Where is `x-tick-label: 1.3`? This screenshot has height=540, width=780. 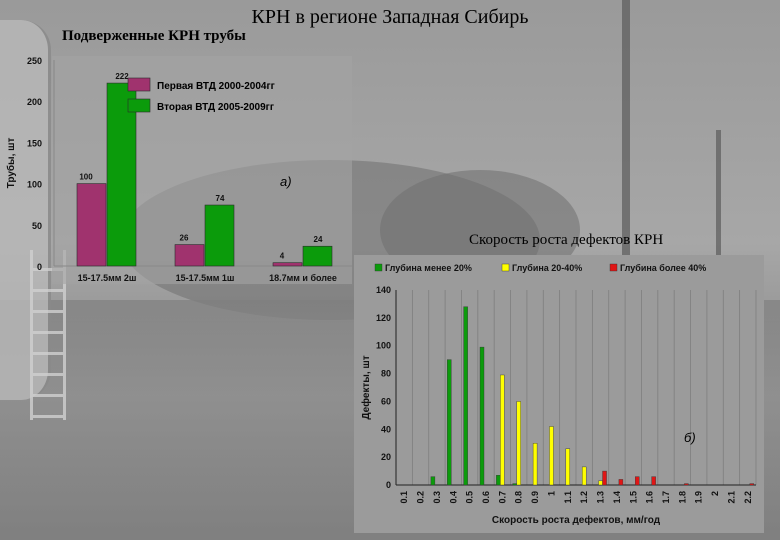
x-tick-label: 1.3 is located at coordinates (601, 497).